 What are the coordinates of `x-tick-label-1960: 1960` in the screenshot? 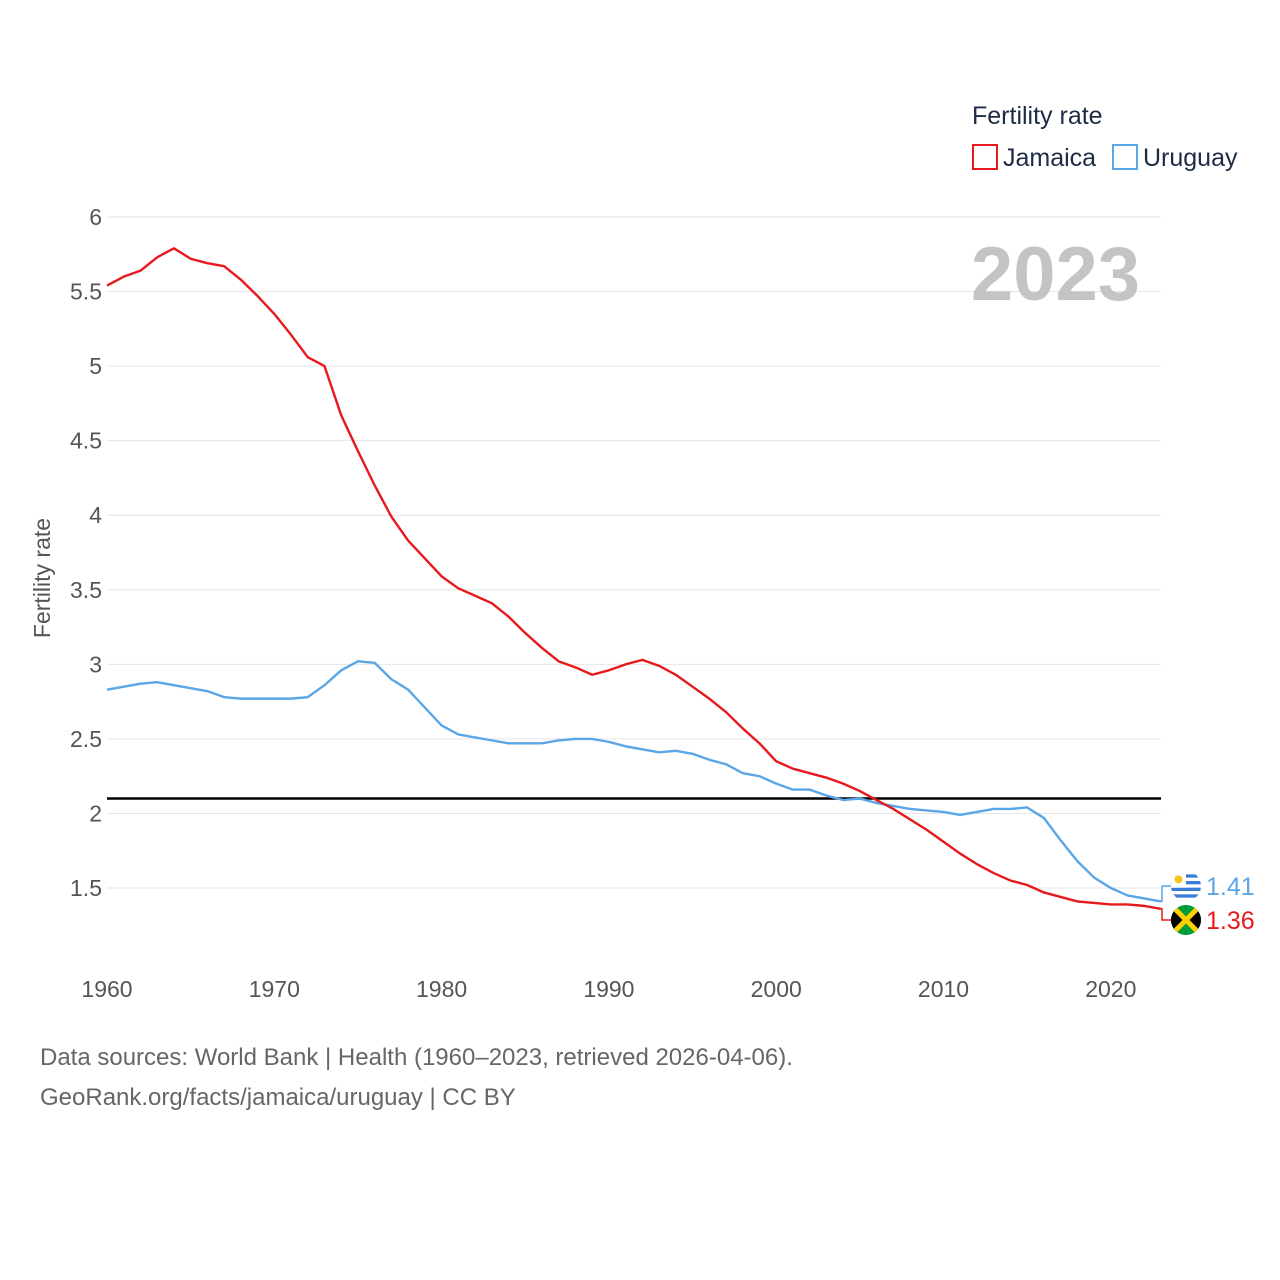 It's located at (106, 989).